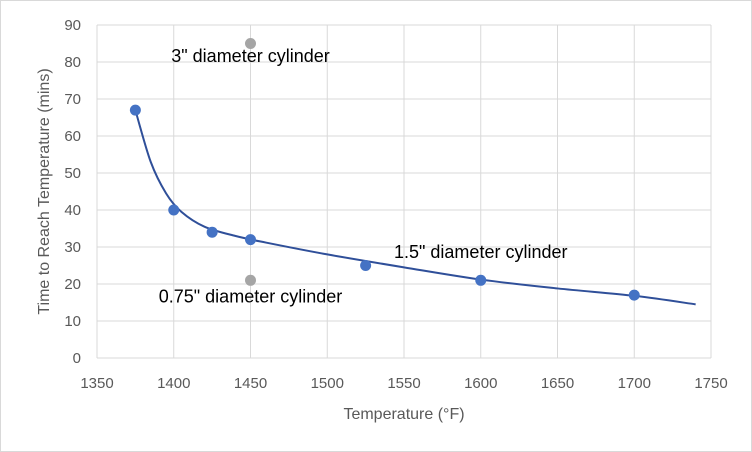  I want to click on y-axis-title: Time to Reach Temperature (mins), so click(44, 191).